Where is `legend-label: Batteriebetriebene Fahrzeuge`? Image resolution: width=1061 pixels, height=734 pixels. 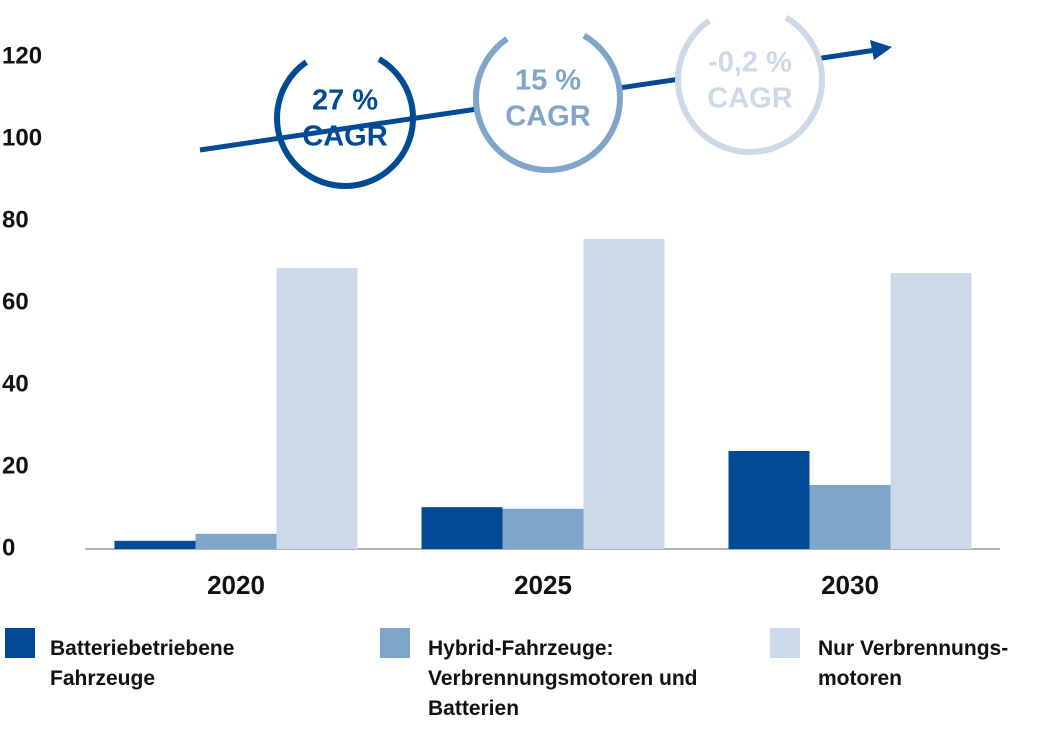 legend-label: Batteriebetriebene Fahrzeuge is located at coordinates (142, 663).